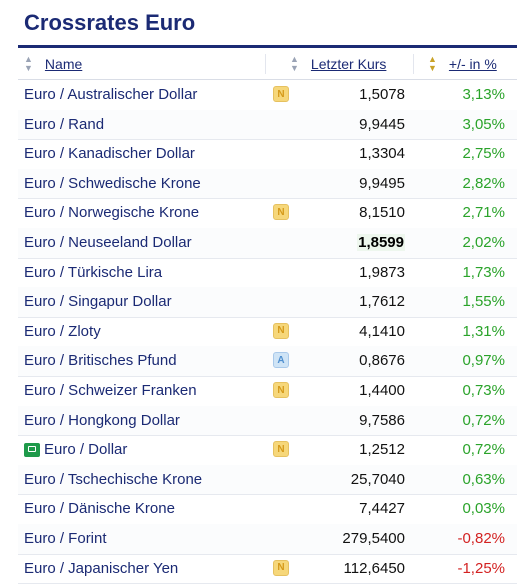 The image size is (517, 584). I want to click on currency-pair-link: Euro / Norwegische Krone, so click(111, 212).